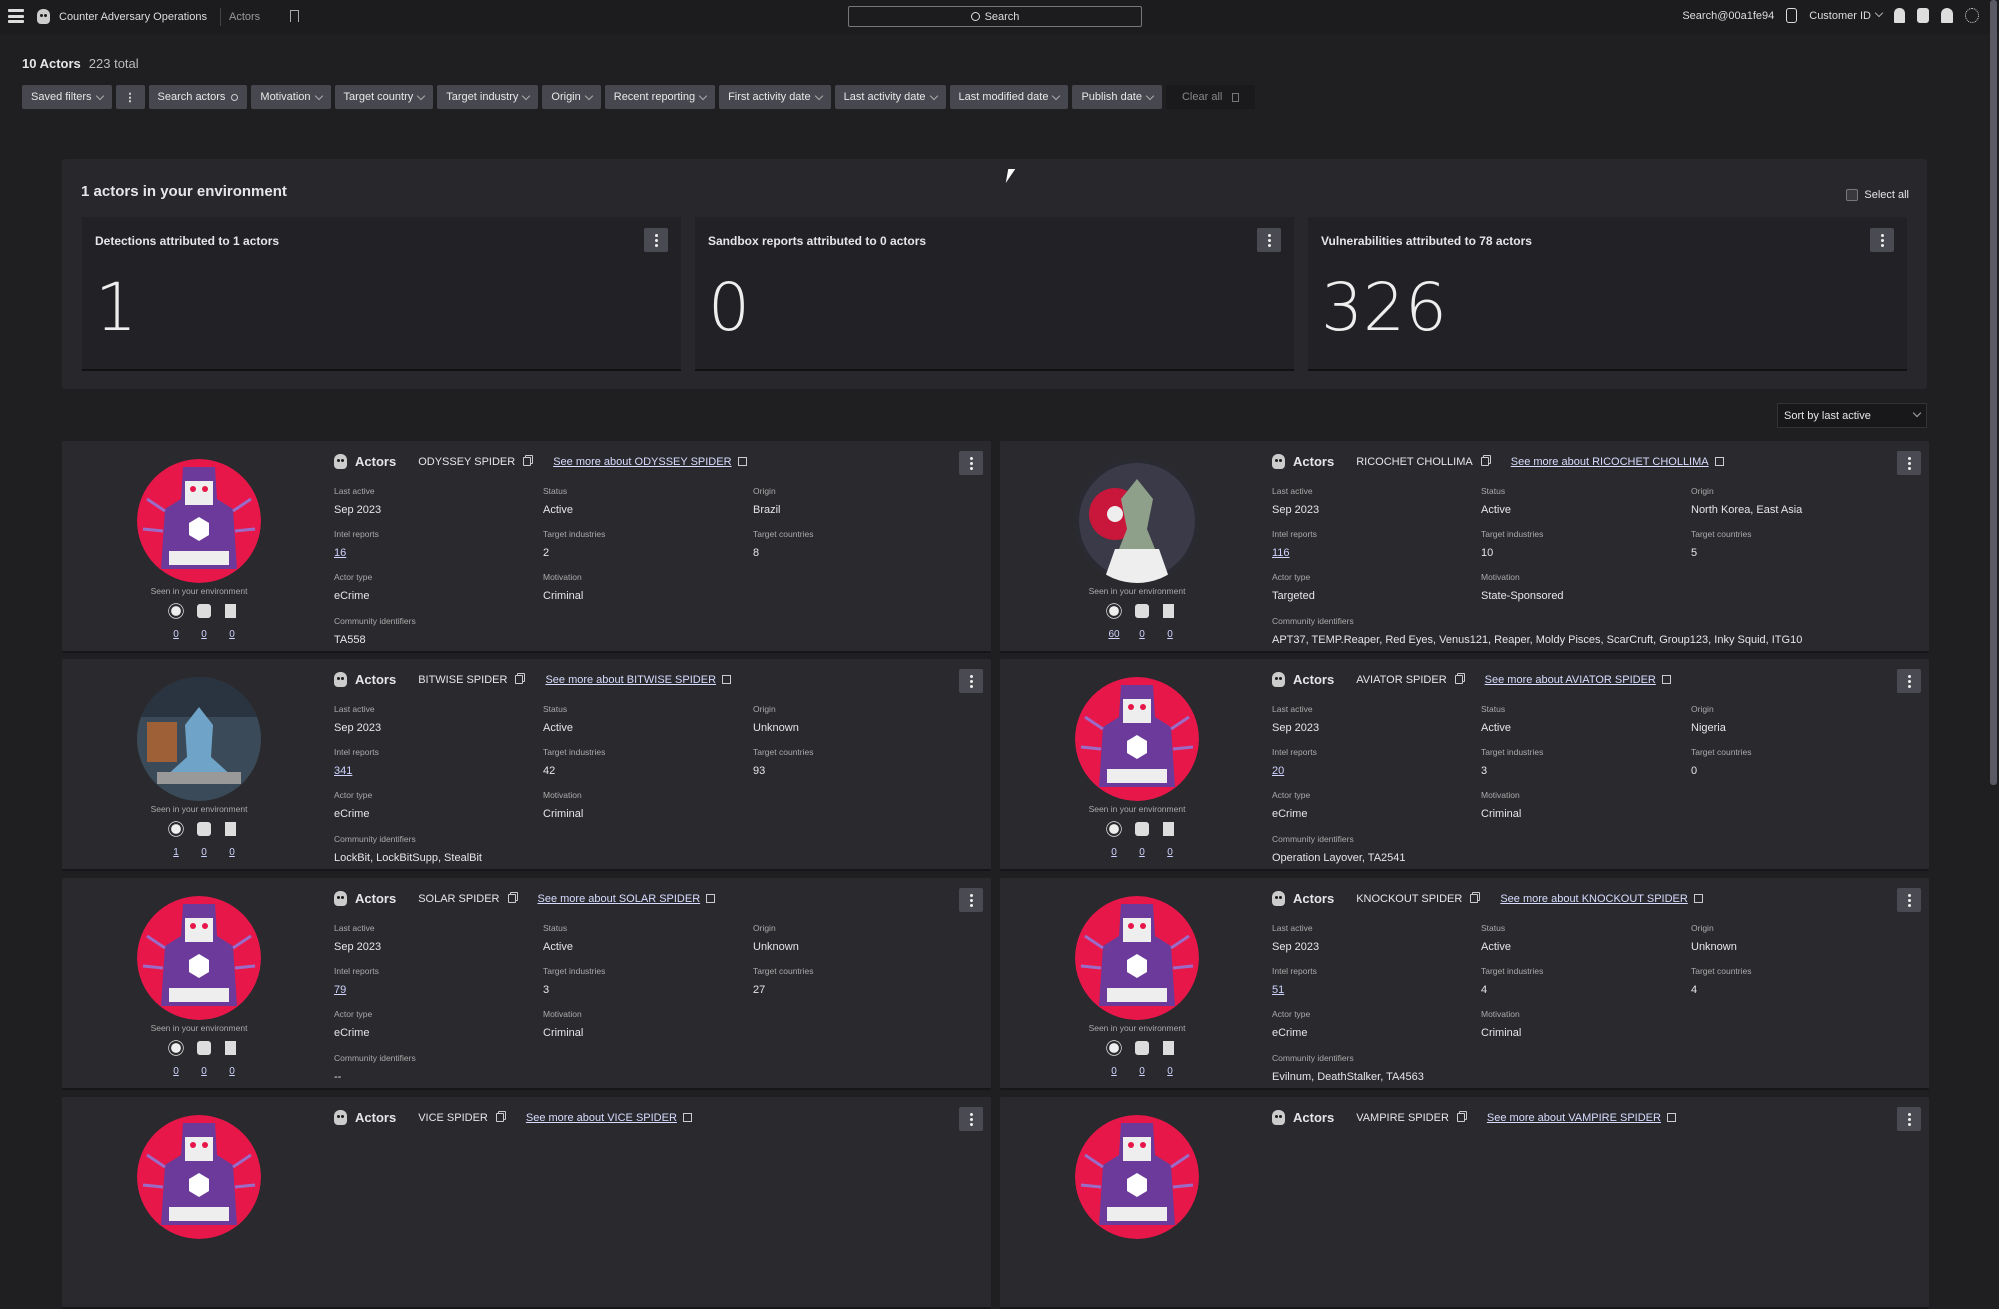 The height and width of the screenshot is (1309, 1999). What do you see at coordinates (176, 852) in the screenshot?
I see `seen-count-link: 1` at bounding box center [176, 852].